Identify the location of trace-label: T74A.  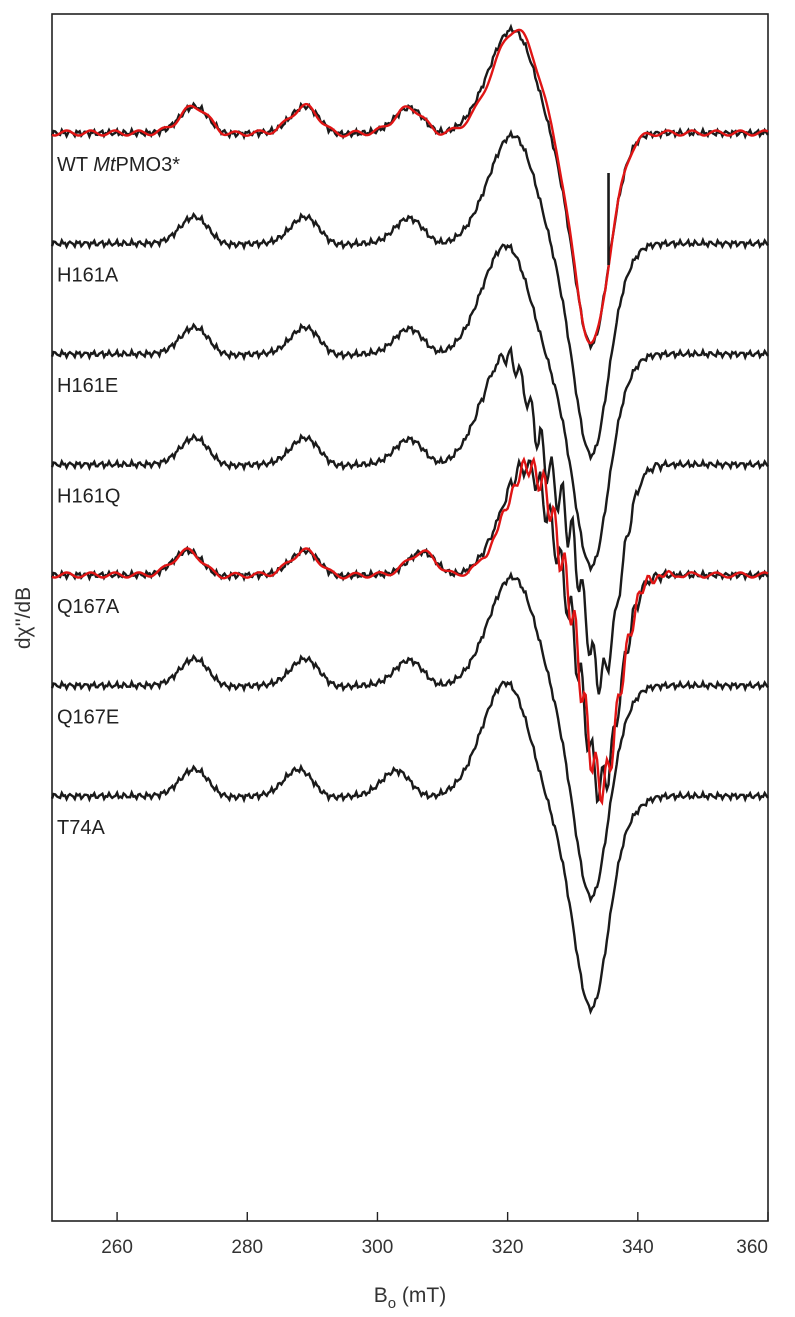
(81, 828).